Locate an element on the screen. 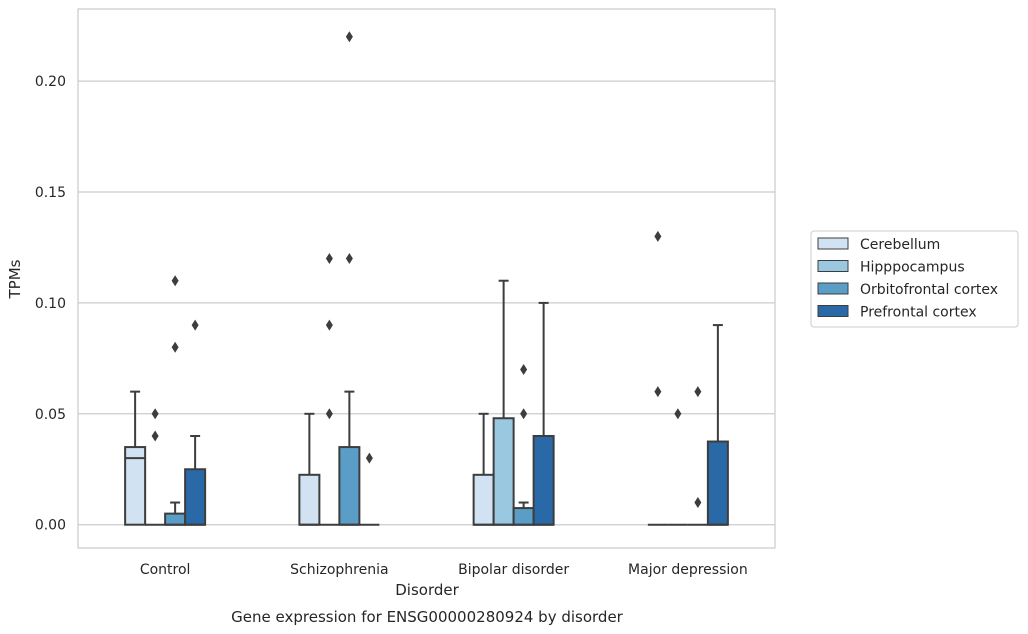 This screenshot has width=1028, height=634. y-tick-label: 0.20 is located at coordinates (50, 82).